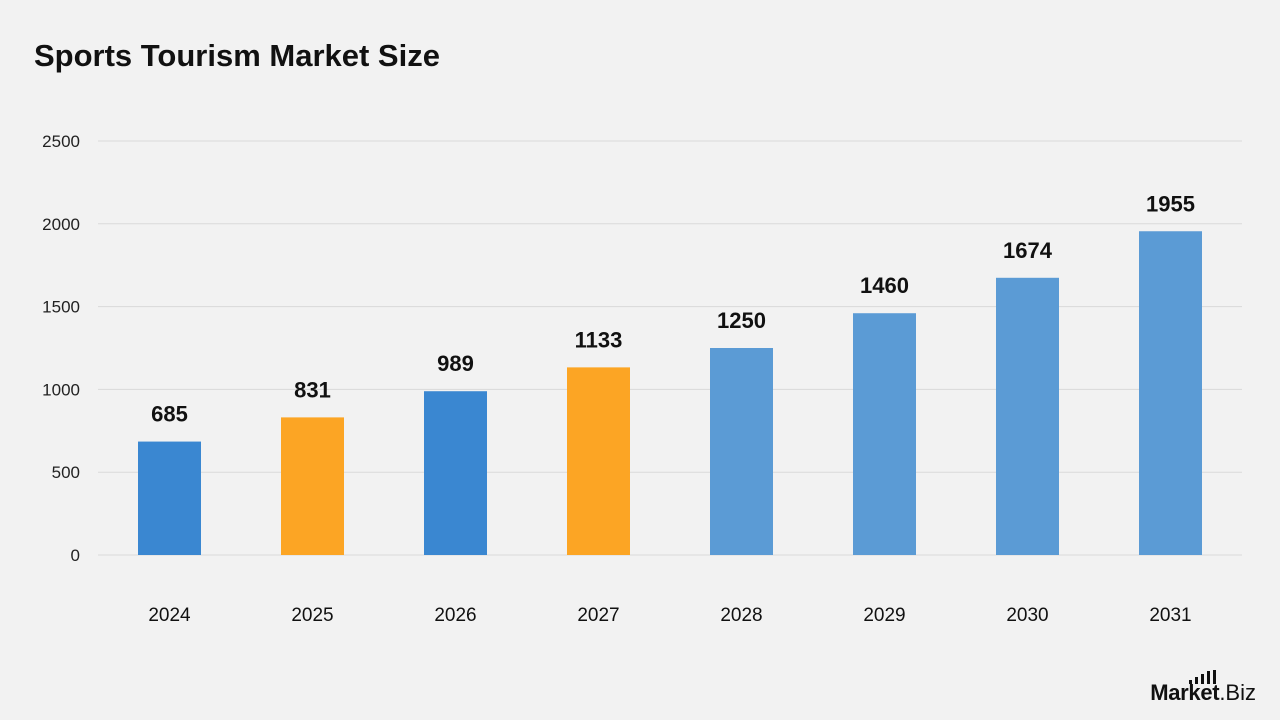 This screenshot has height=720, width=1280. I want to click on logo-market-text: Market, so click(1185, 692).